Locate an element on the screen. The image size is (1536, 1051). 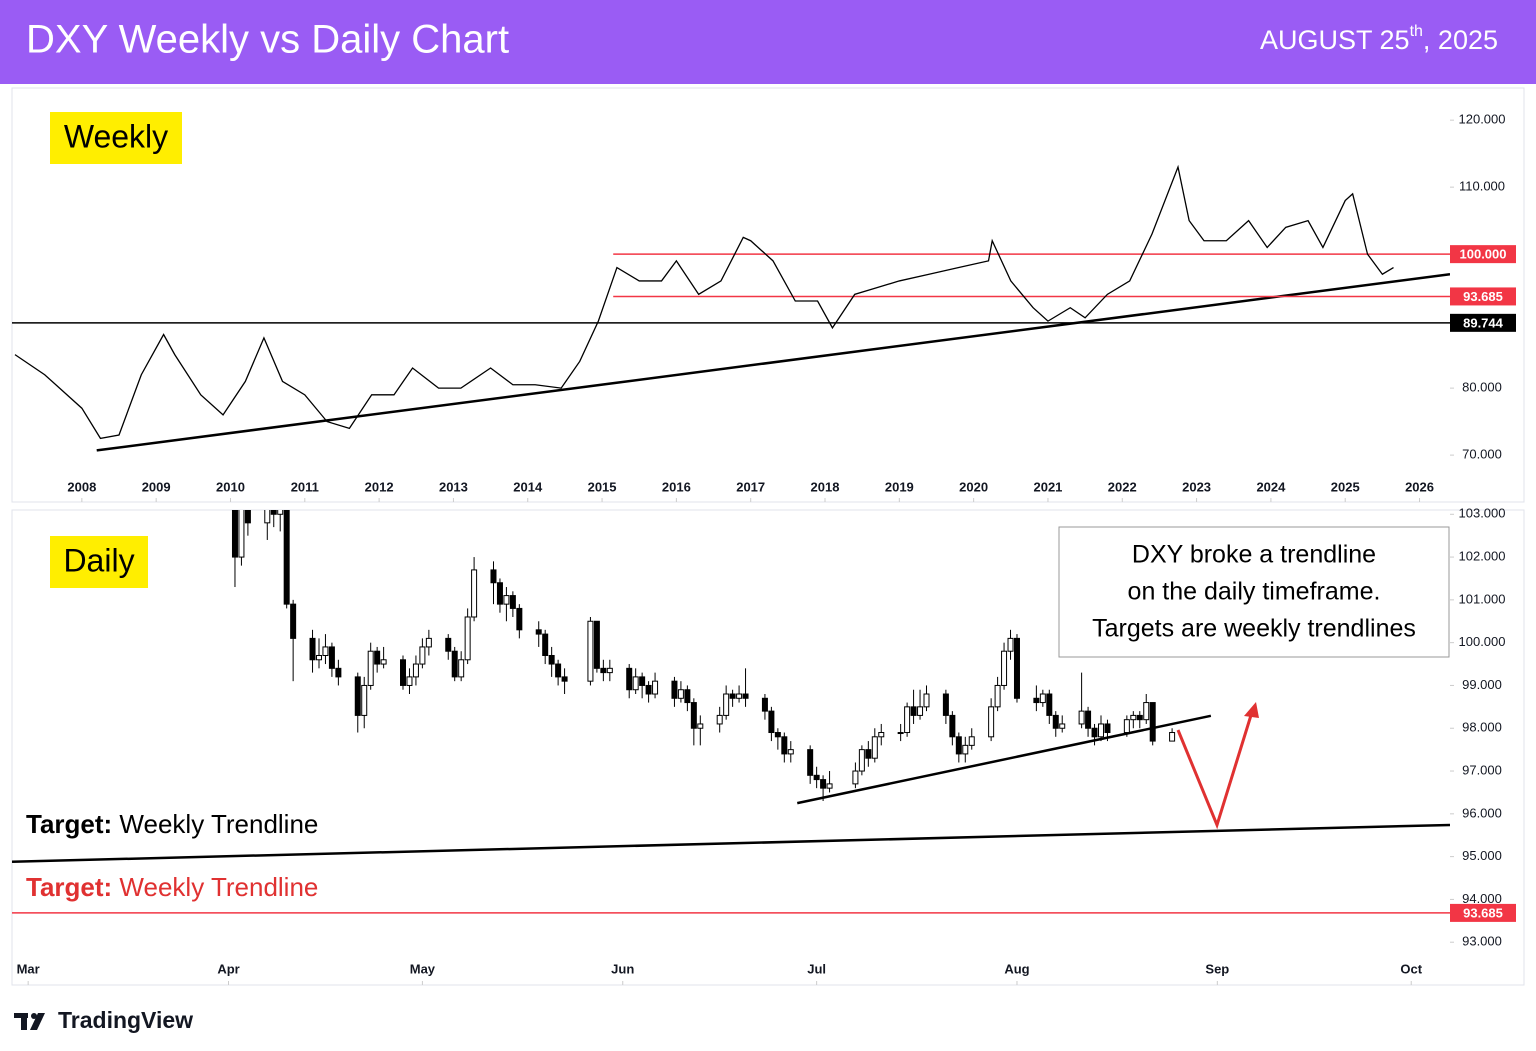
date-year: , 2025 is located at coordinates (1460, 40).